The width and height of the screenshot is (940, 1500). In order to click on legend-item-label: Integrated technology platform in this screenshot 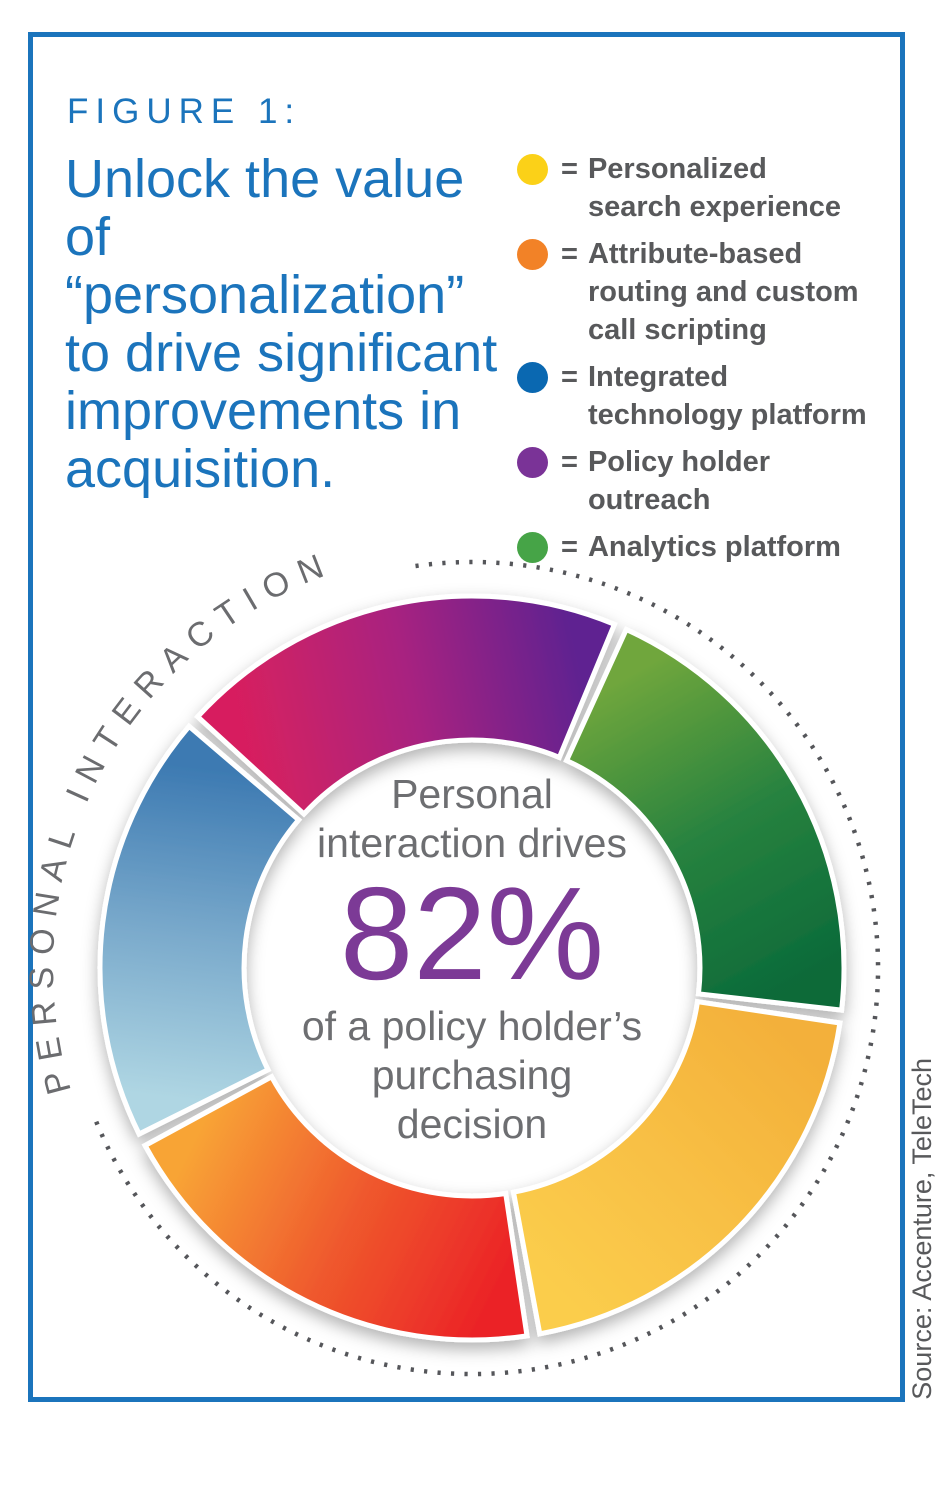, I will do `click(727, 396)`.